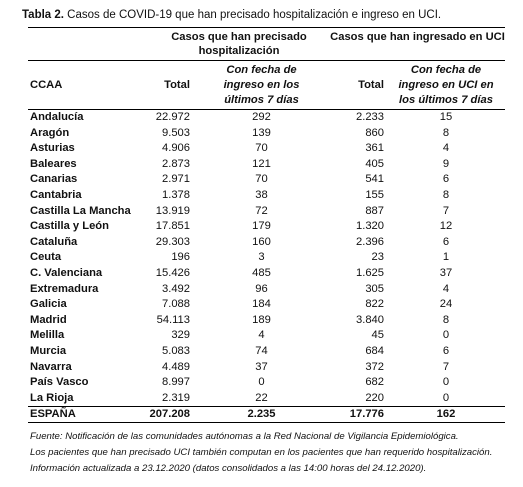  What do you see at coordinates (48, 350) in the screenshot?
I see `cell: Murcia` at bounding box center [48, 350].